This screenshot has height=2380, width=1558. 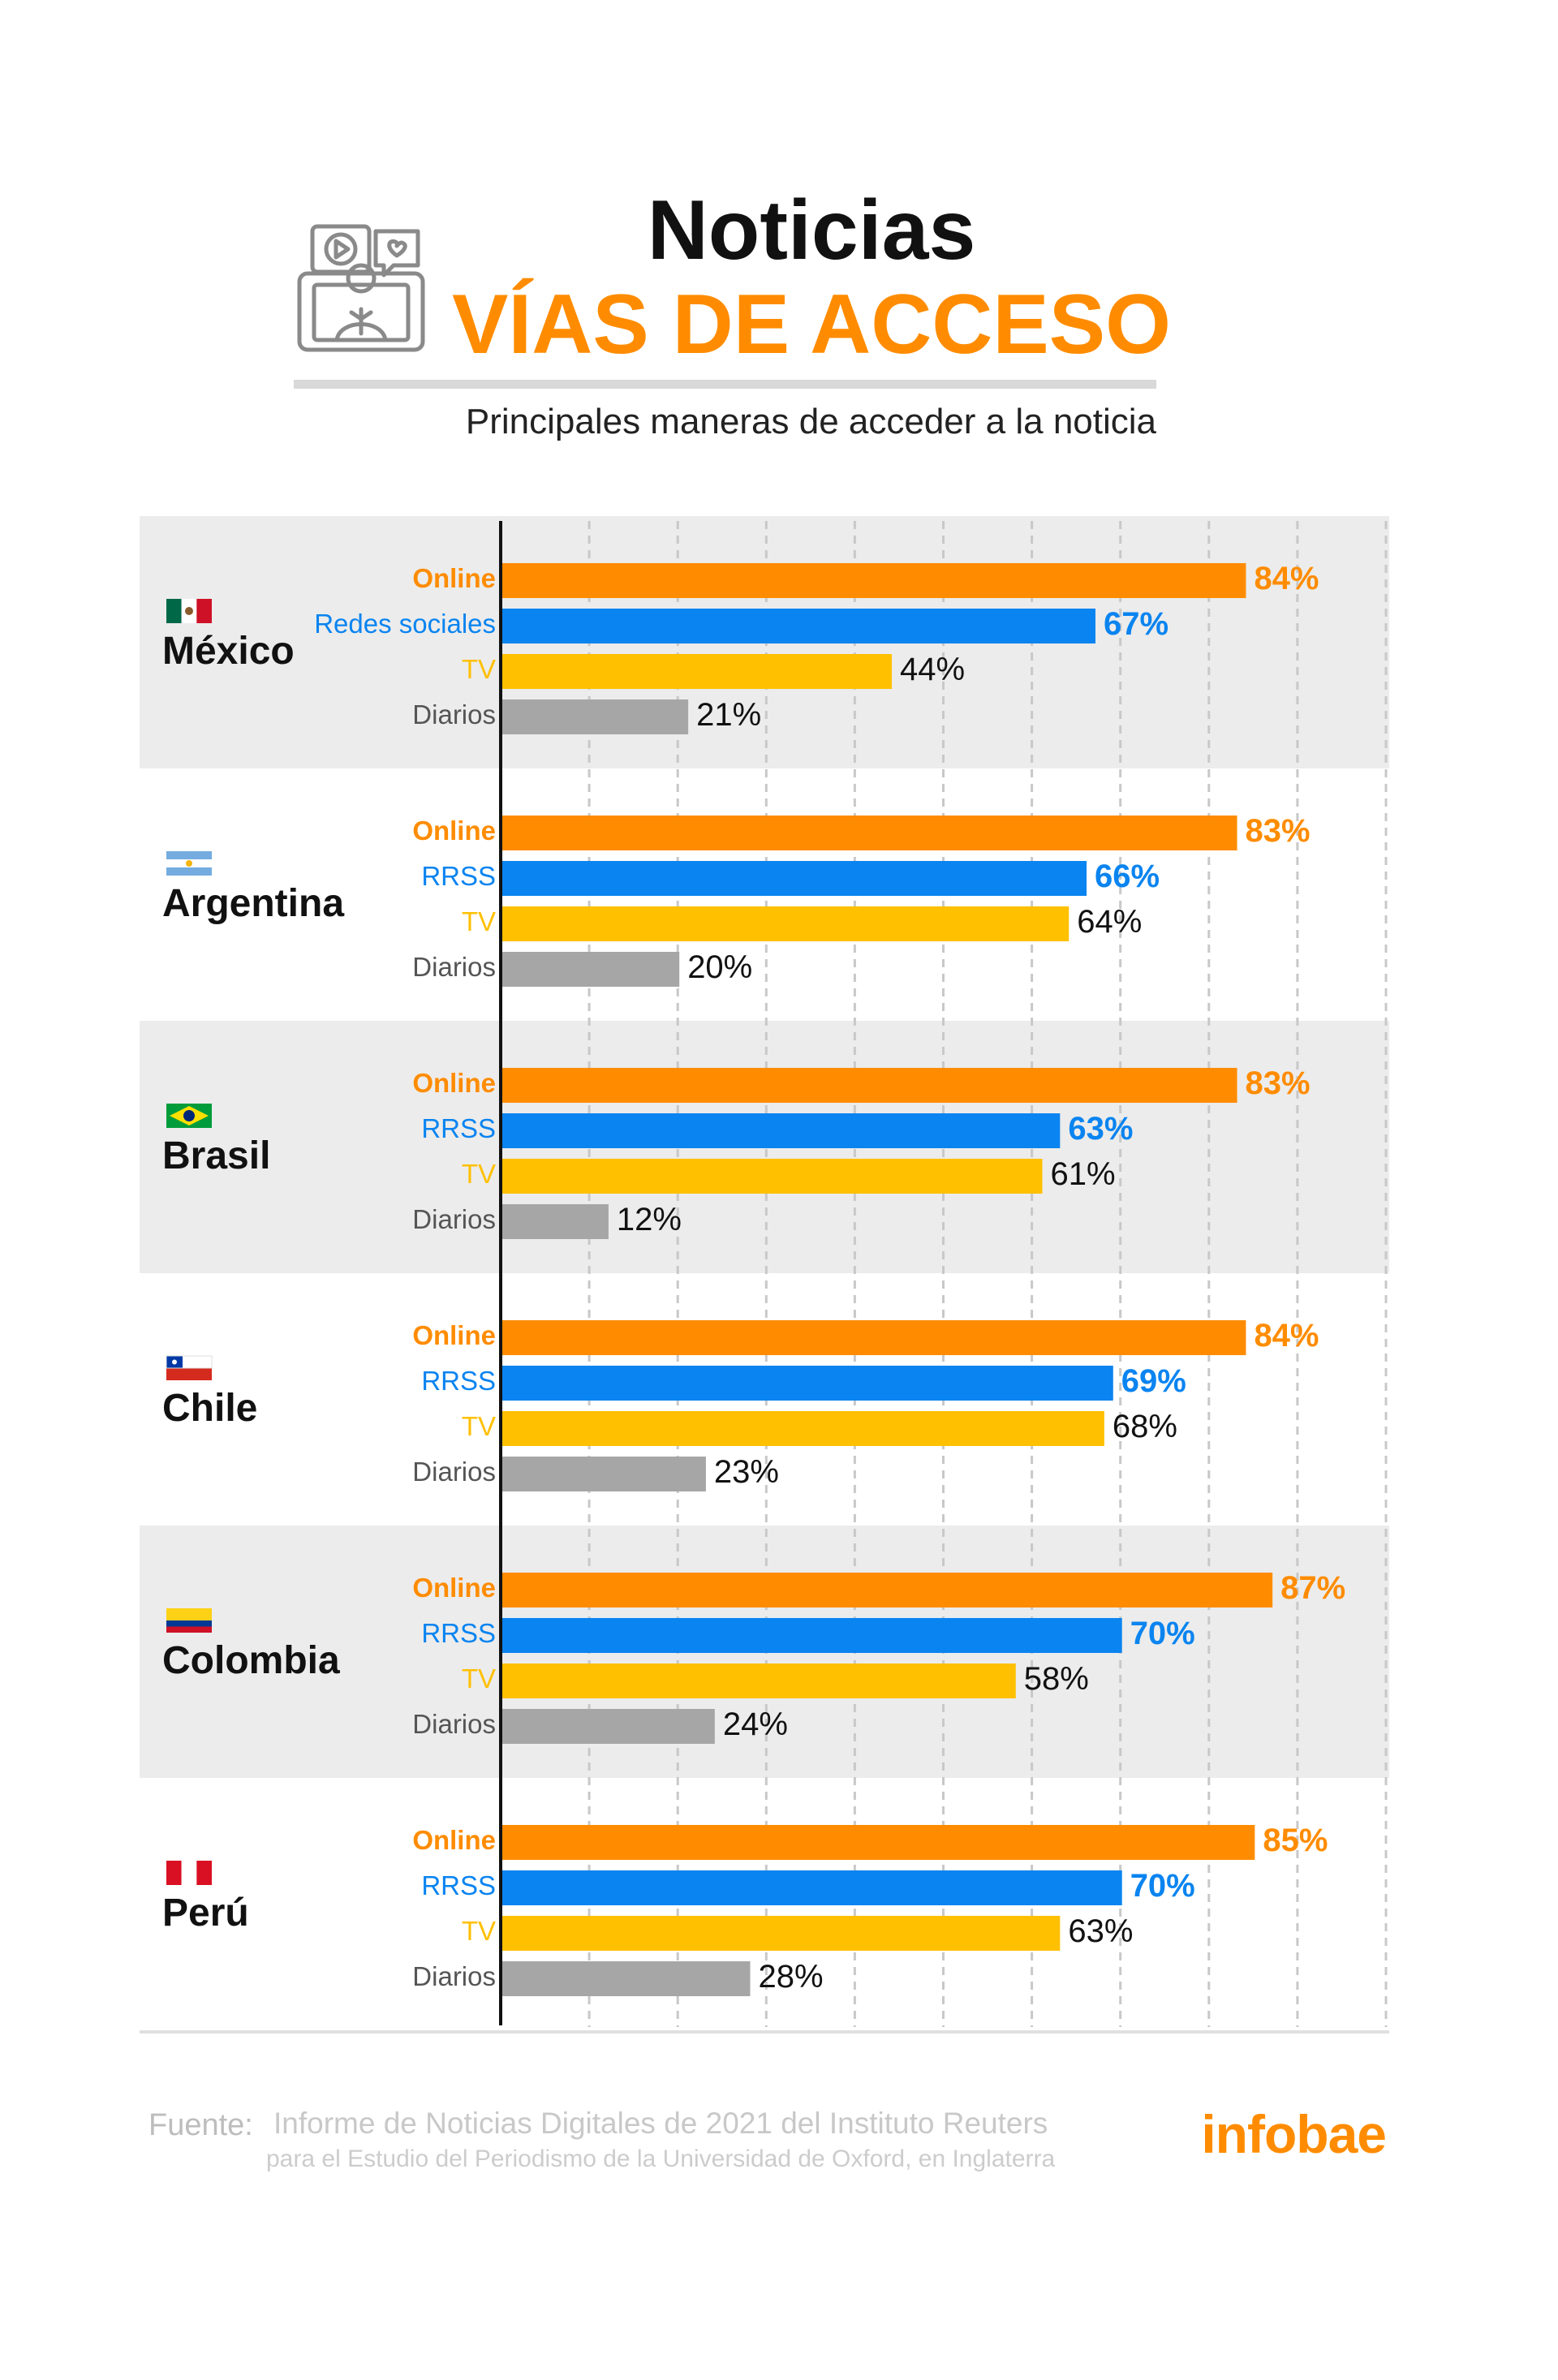 I want to click on value-label: 28%, so click(x=790, y=1977).